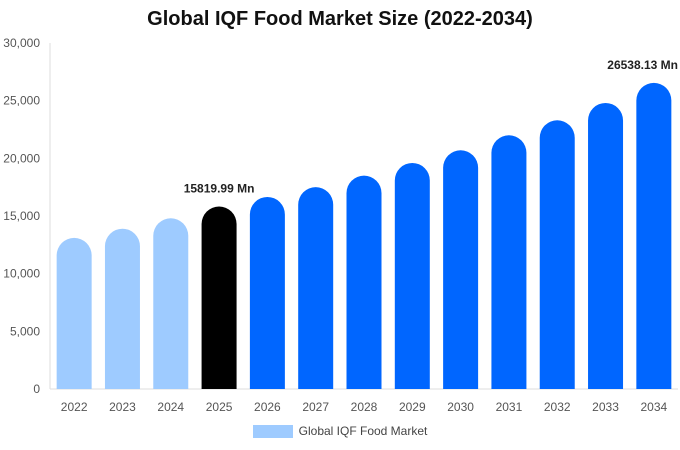 The height and width of the screenshot is (450, 680). Describe the element at coordinates (170, 407) in the screenshot. I see `x-tick-label: 2024` at that location.